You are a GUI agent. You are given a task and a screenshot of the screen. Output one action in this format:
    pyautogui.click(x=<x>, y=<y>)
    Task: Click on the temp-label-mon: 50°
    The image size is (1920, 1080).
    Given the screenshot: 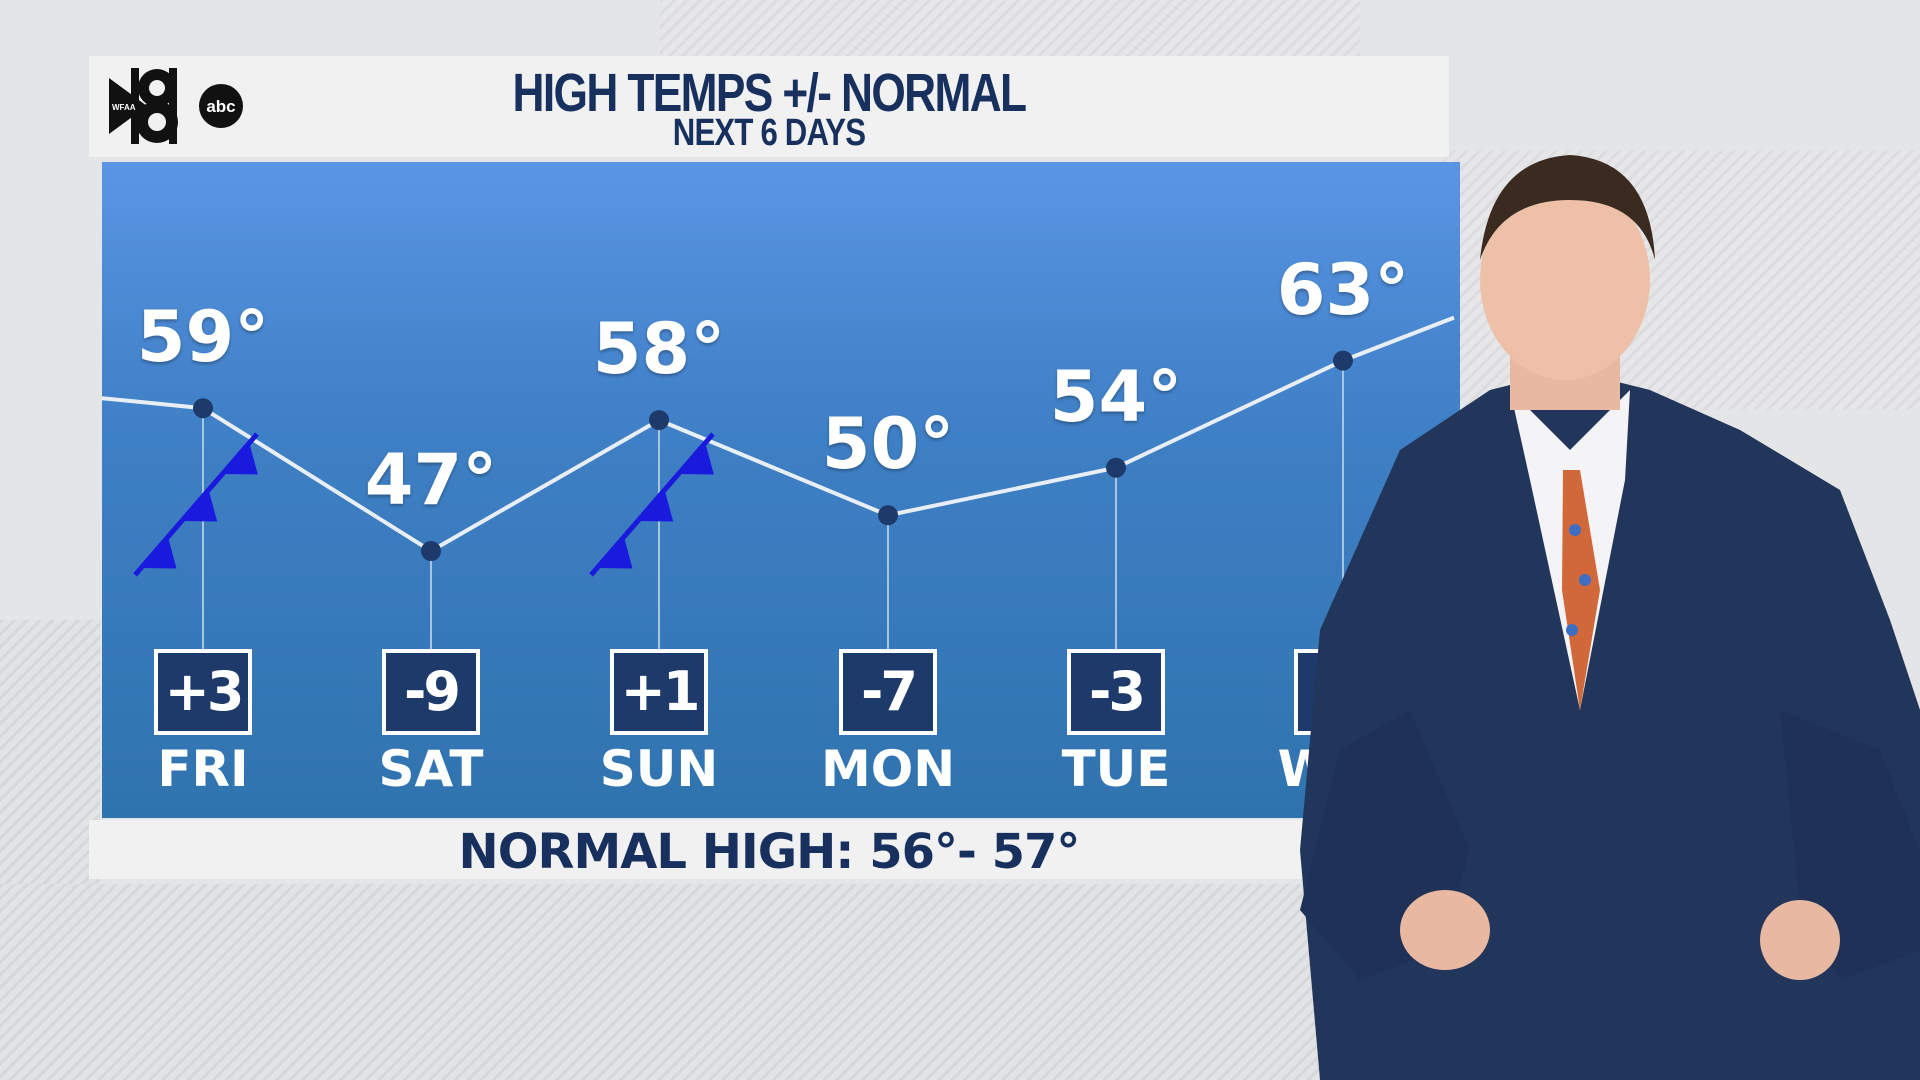 What is the action you would take?
    pyautogui.click(x=888, y=444)
    